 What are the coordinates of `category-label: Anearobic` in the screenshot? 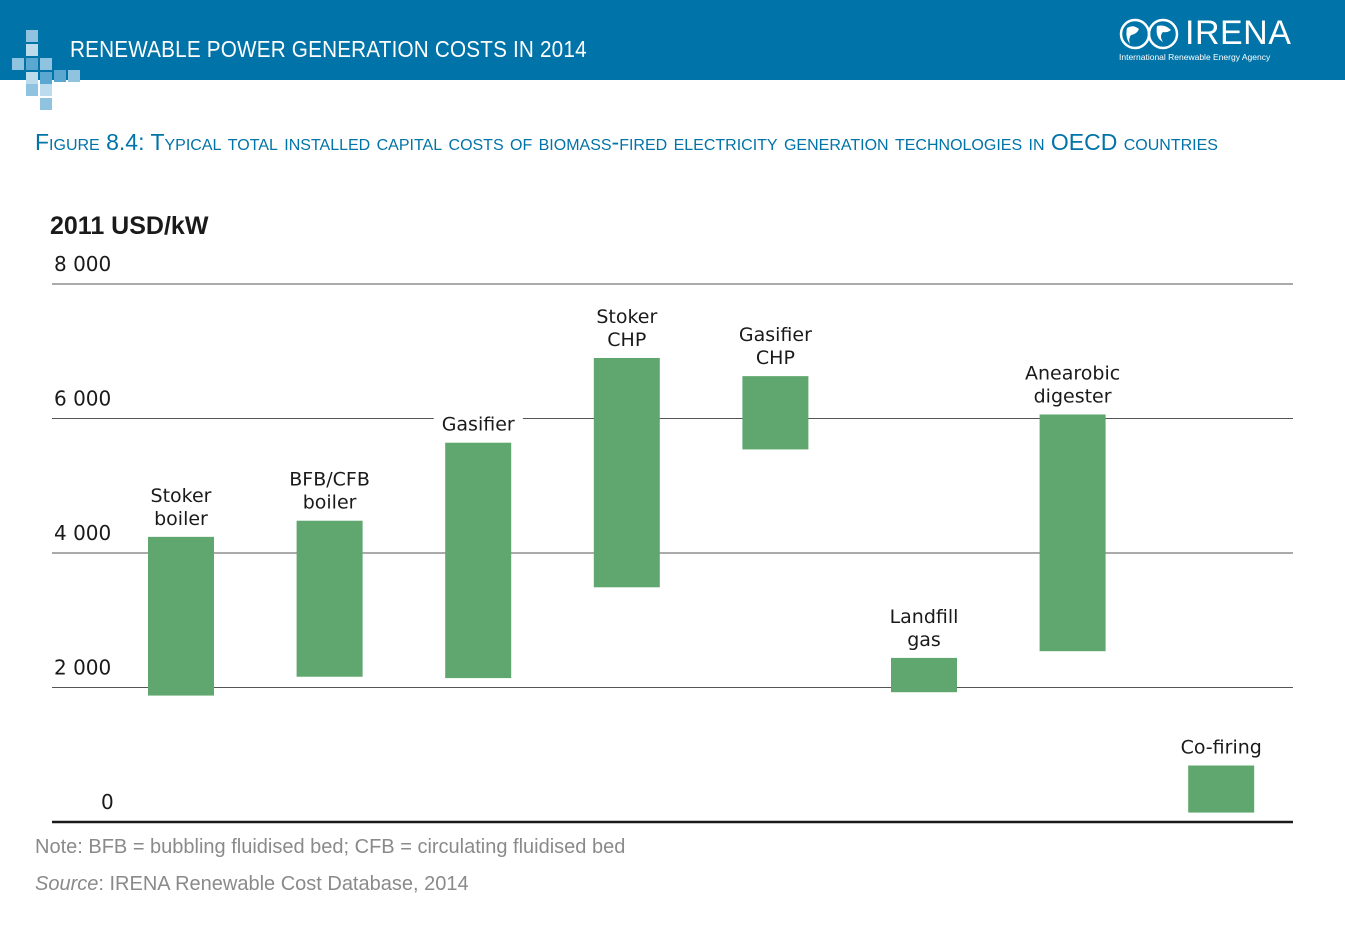 It's located at (1072, 373).